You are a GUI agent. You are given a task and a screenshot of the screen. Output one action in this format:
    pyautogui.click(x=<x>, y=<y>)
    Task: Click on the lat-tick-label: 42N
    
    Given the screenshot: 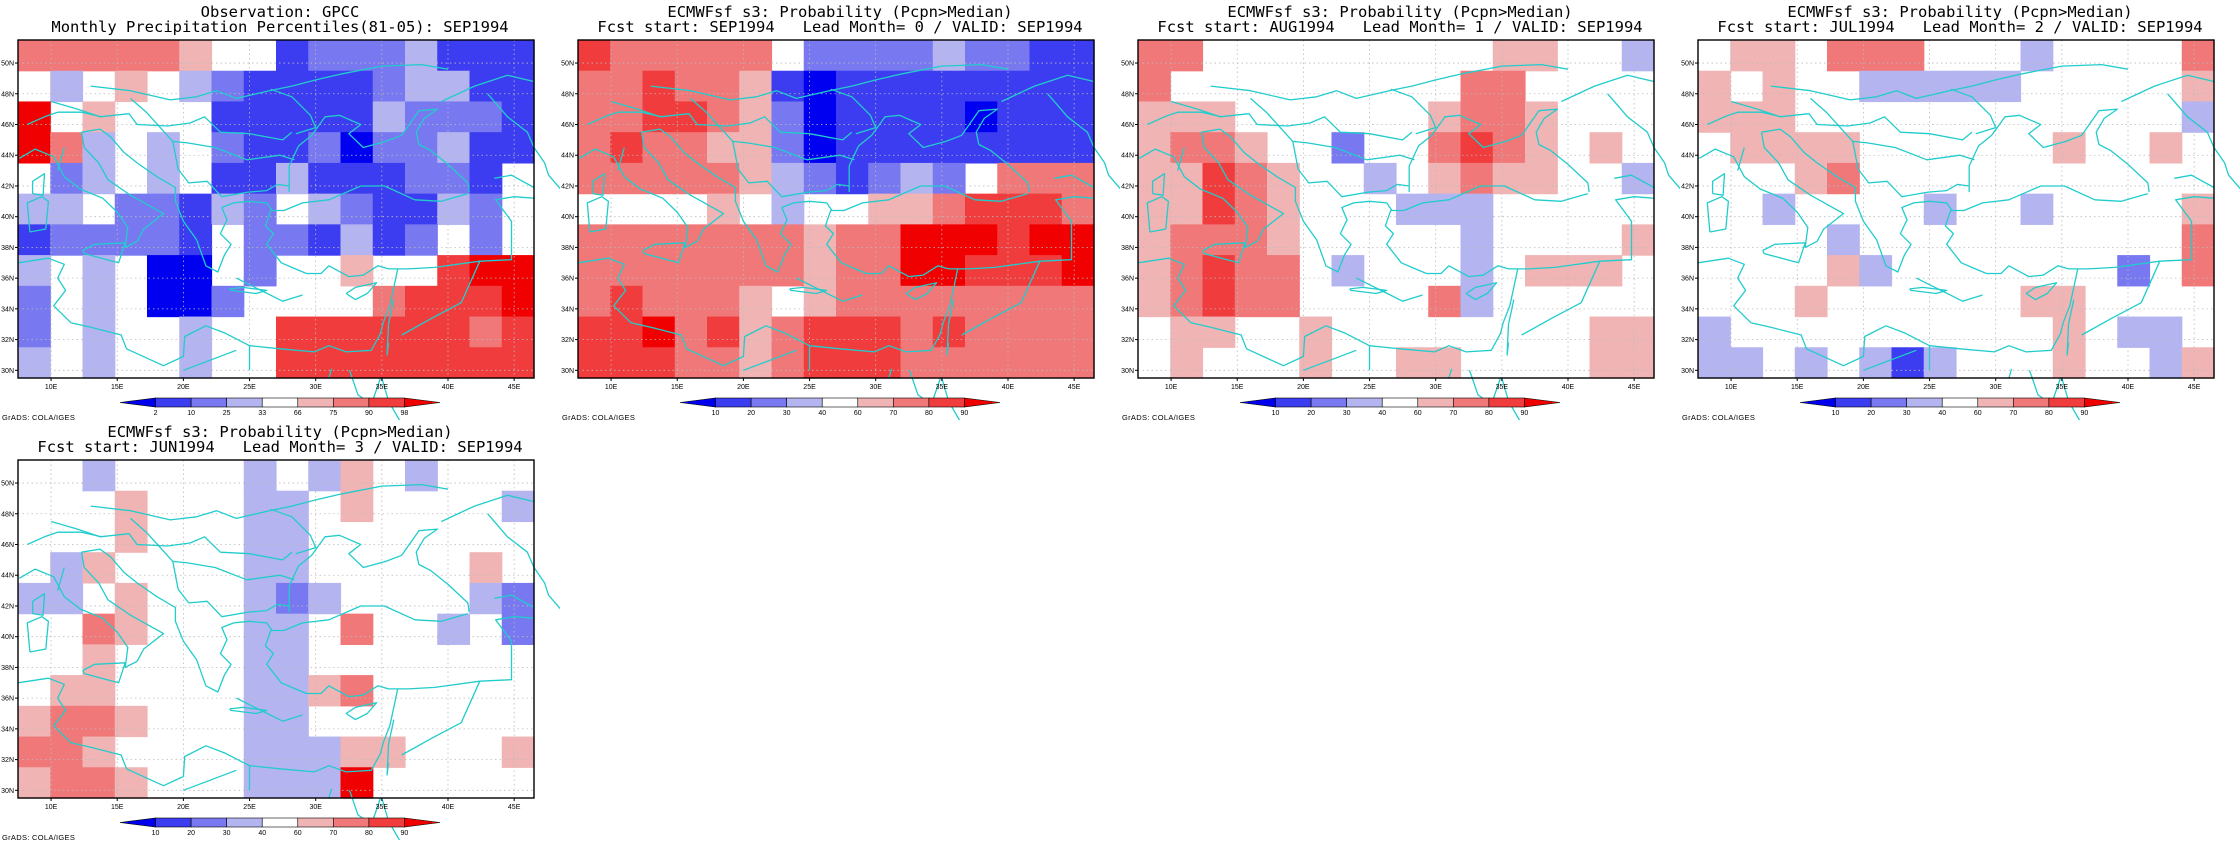 What is the action you would take?
    pyautogui.click(x=567, y=186)
    